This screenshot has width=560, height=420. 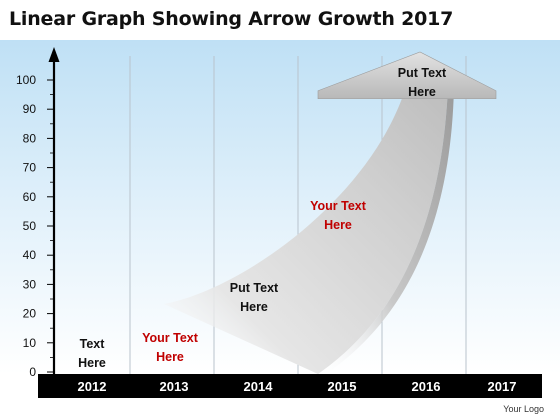 I want to click on y-tick-label-0: 0, so click(x=32, y=372).